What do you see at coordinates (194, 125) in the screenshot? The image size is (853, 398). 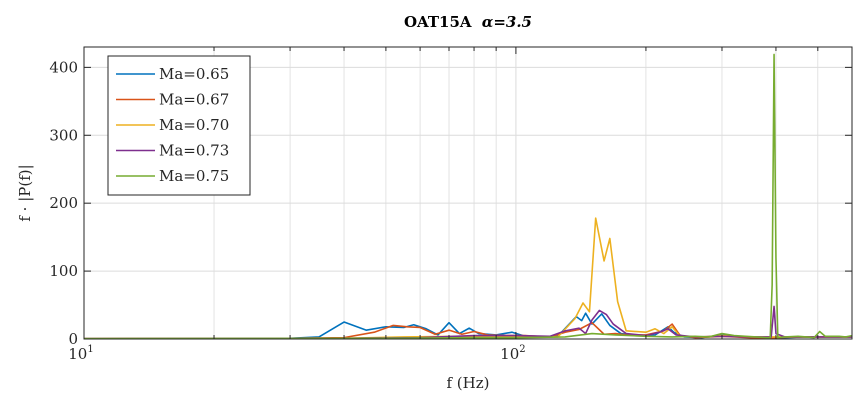 I see `legend-label: Ma=0.70` at bounding box center [194, 125].